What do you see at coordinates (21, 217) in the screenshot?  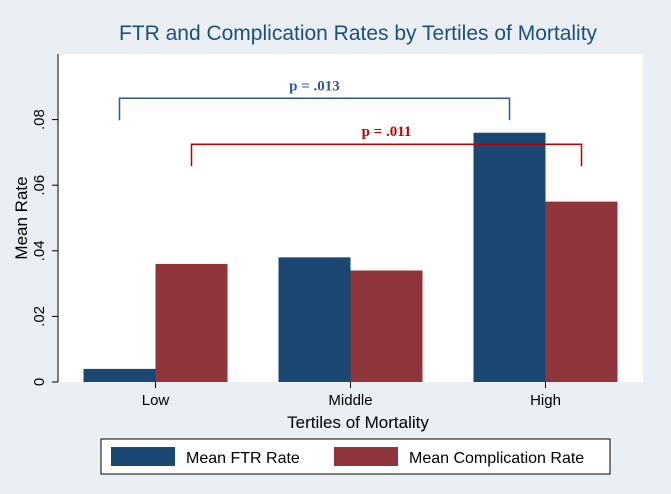 I see `y-axis-label: Mean Rate` at bounding box center [21, 217].